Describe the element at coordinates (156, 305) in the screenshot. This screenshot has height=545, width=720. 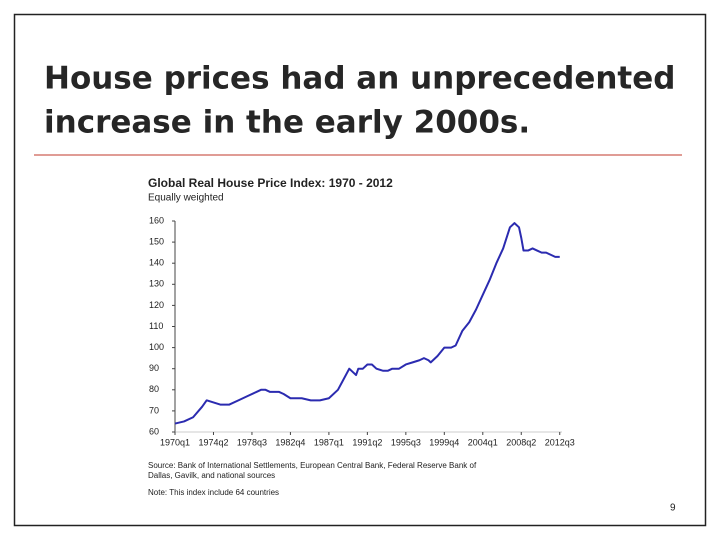
I see `y-tick-label: 120` at that location.